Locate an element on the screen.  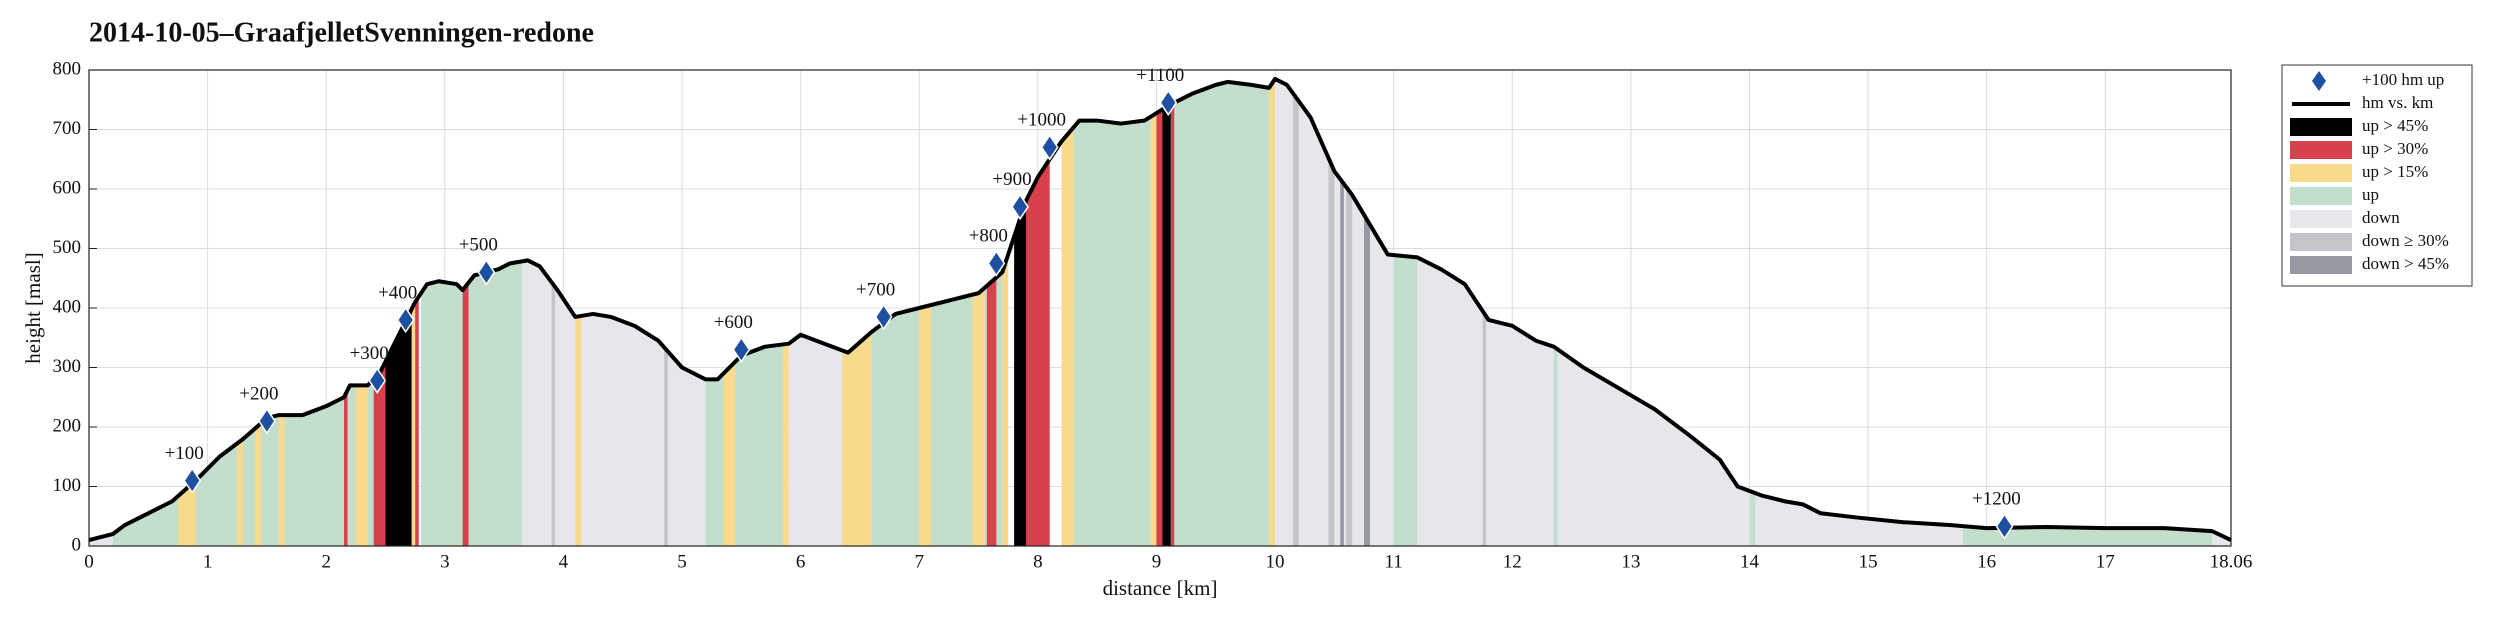
y-tick-label: 300 is located at coordinates (67, 366).